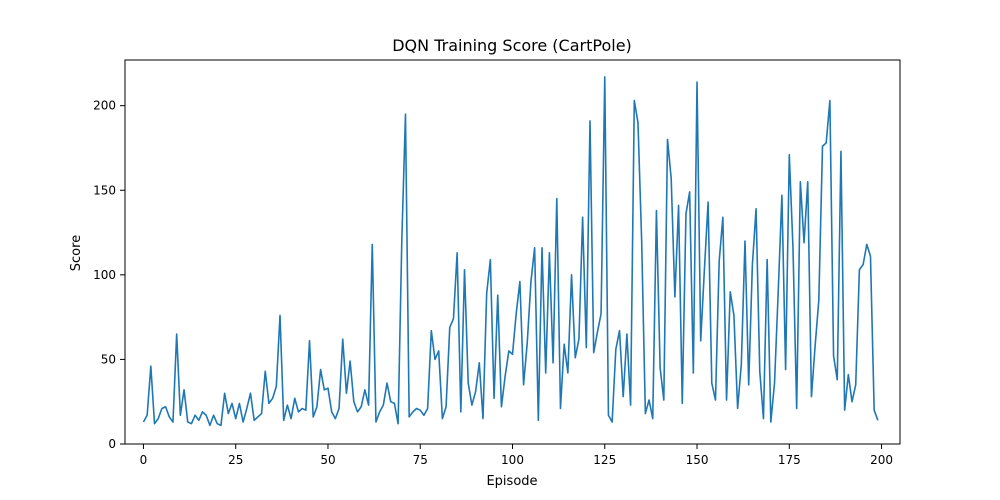  Describe the element at coordinates (76, 253) in the screenshot. I see `y-axis-label: Score` at that location.